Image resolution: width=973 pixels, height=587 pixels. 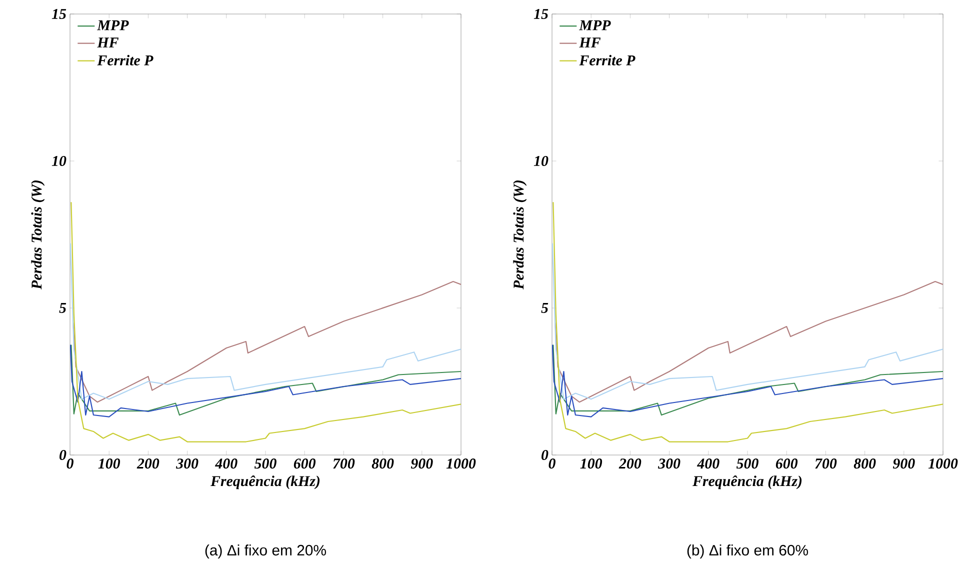 I want to click on text: (b) Δi fixo em 60%, so click(x=747, y=551).